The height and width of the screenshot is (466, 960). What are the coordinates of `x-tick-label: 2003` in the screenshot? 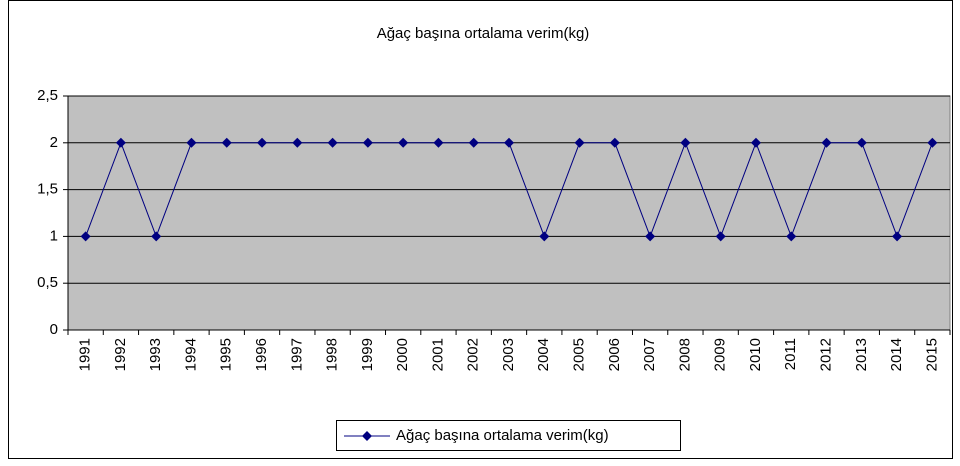 It's located at (508, 354).